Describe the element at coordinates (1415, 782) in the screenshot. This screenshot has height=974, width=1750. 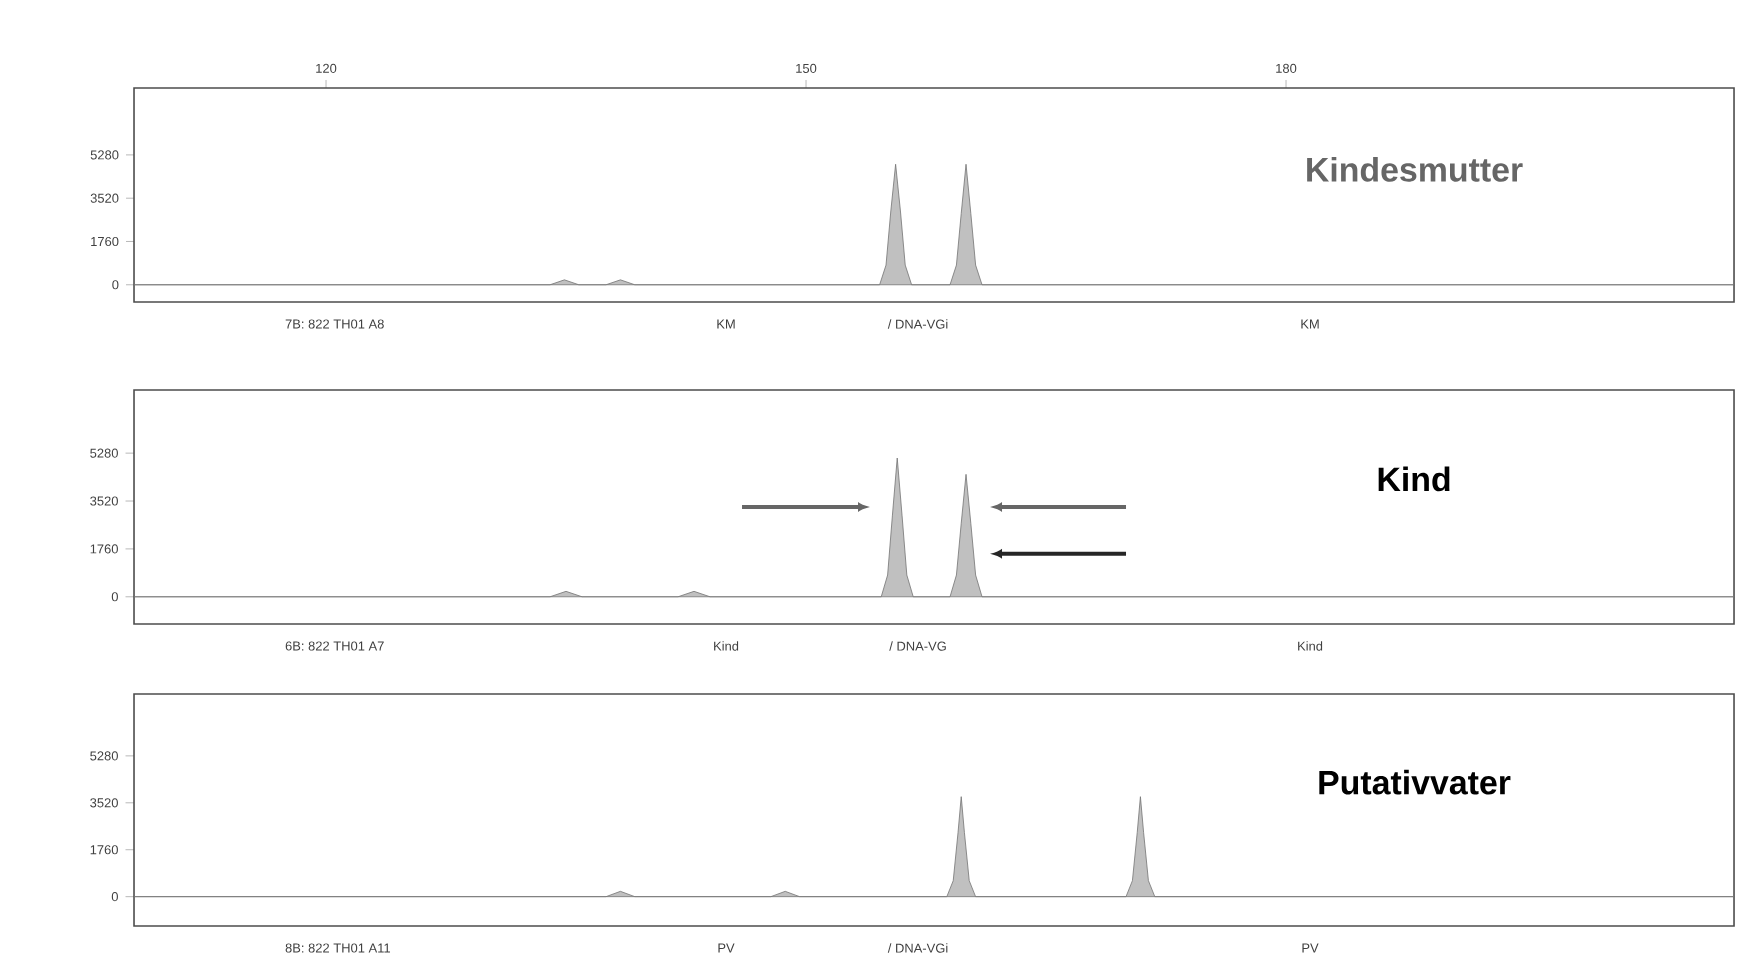
I see `text: Putativvater` at that location.